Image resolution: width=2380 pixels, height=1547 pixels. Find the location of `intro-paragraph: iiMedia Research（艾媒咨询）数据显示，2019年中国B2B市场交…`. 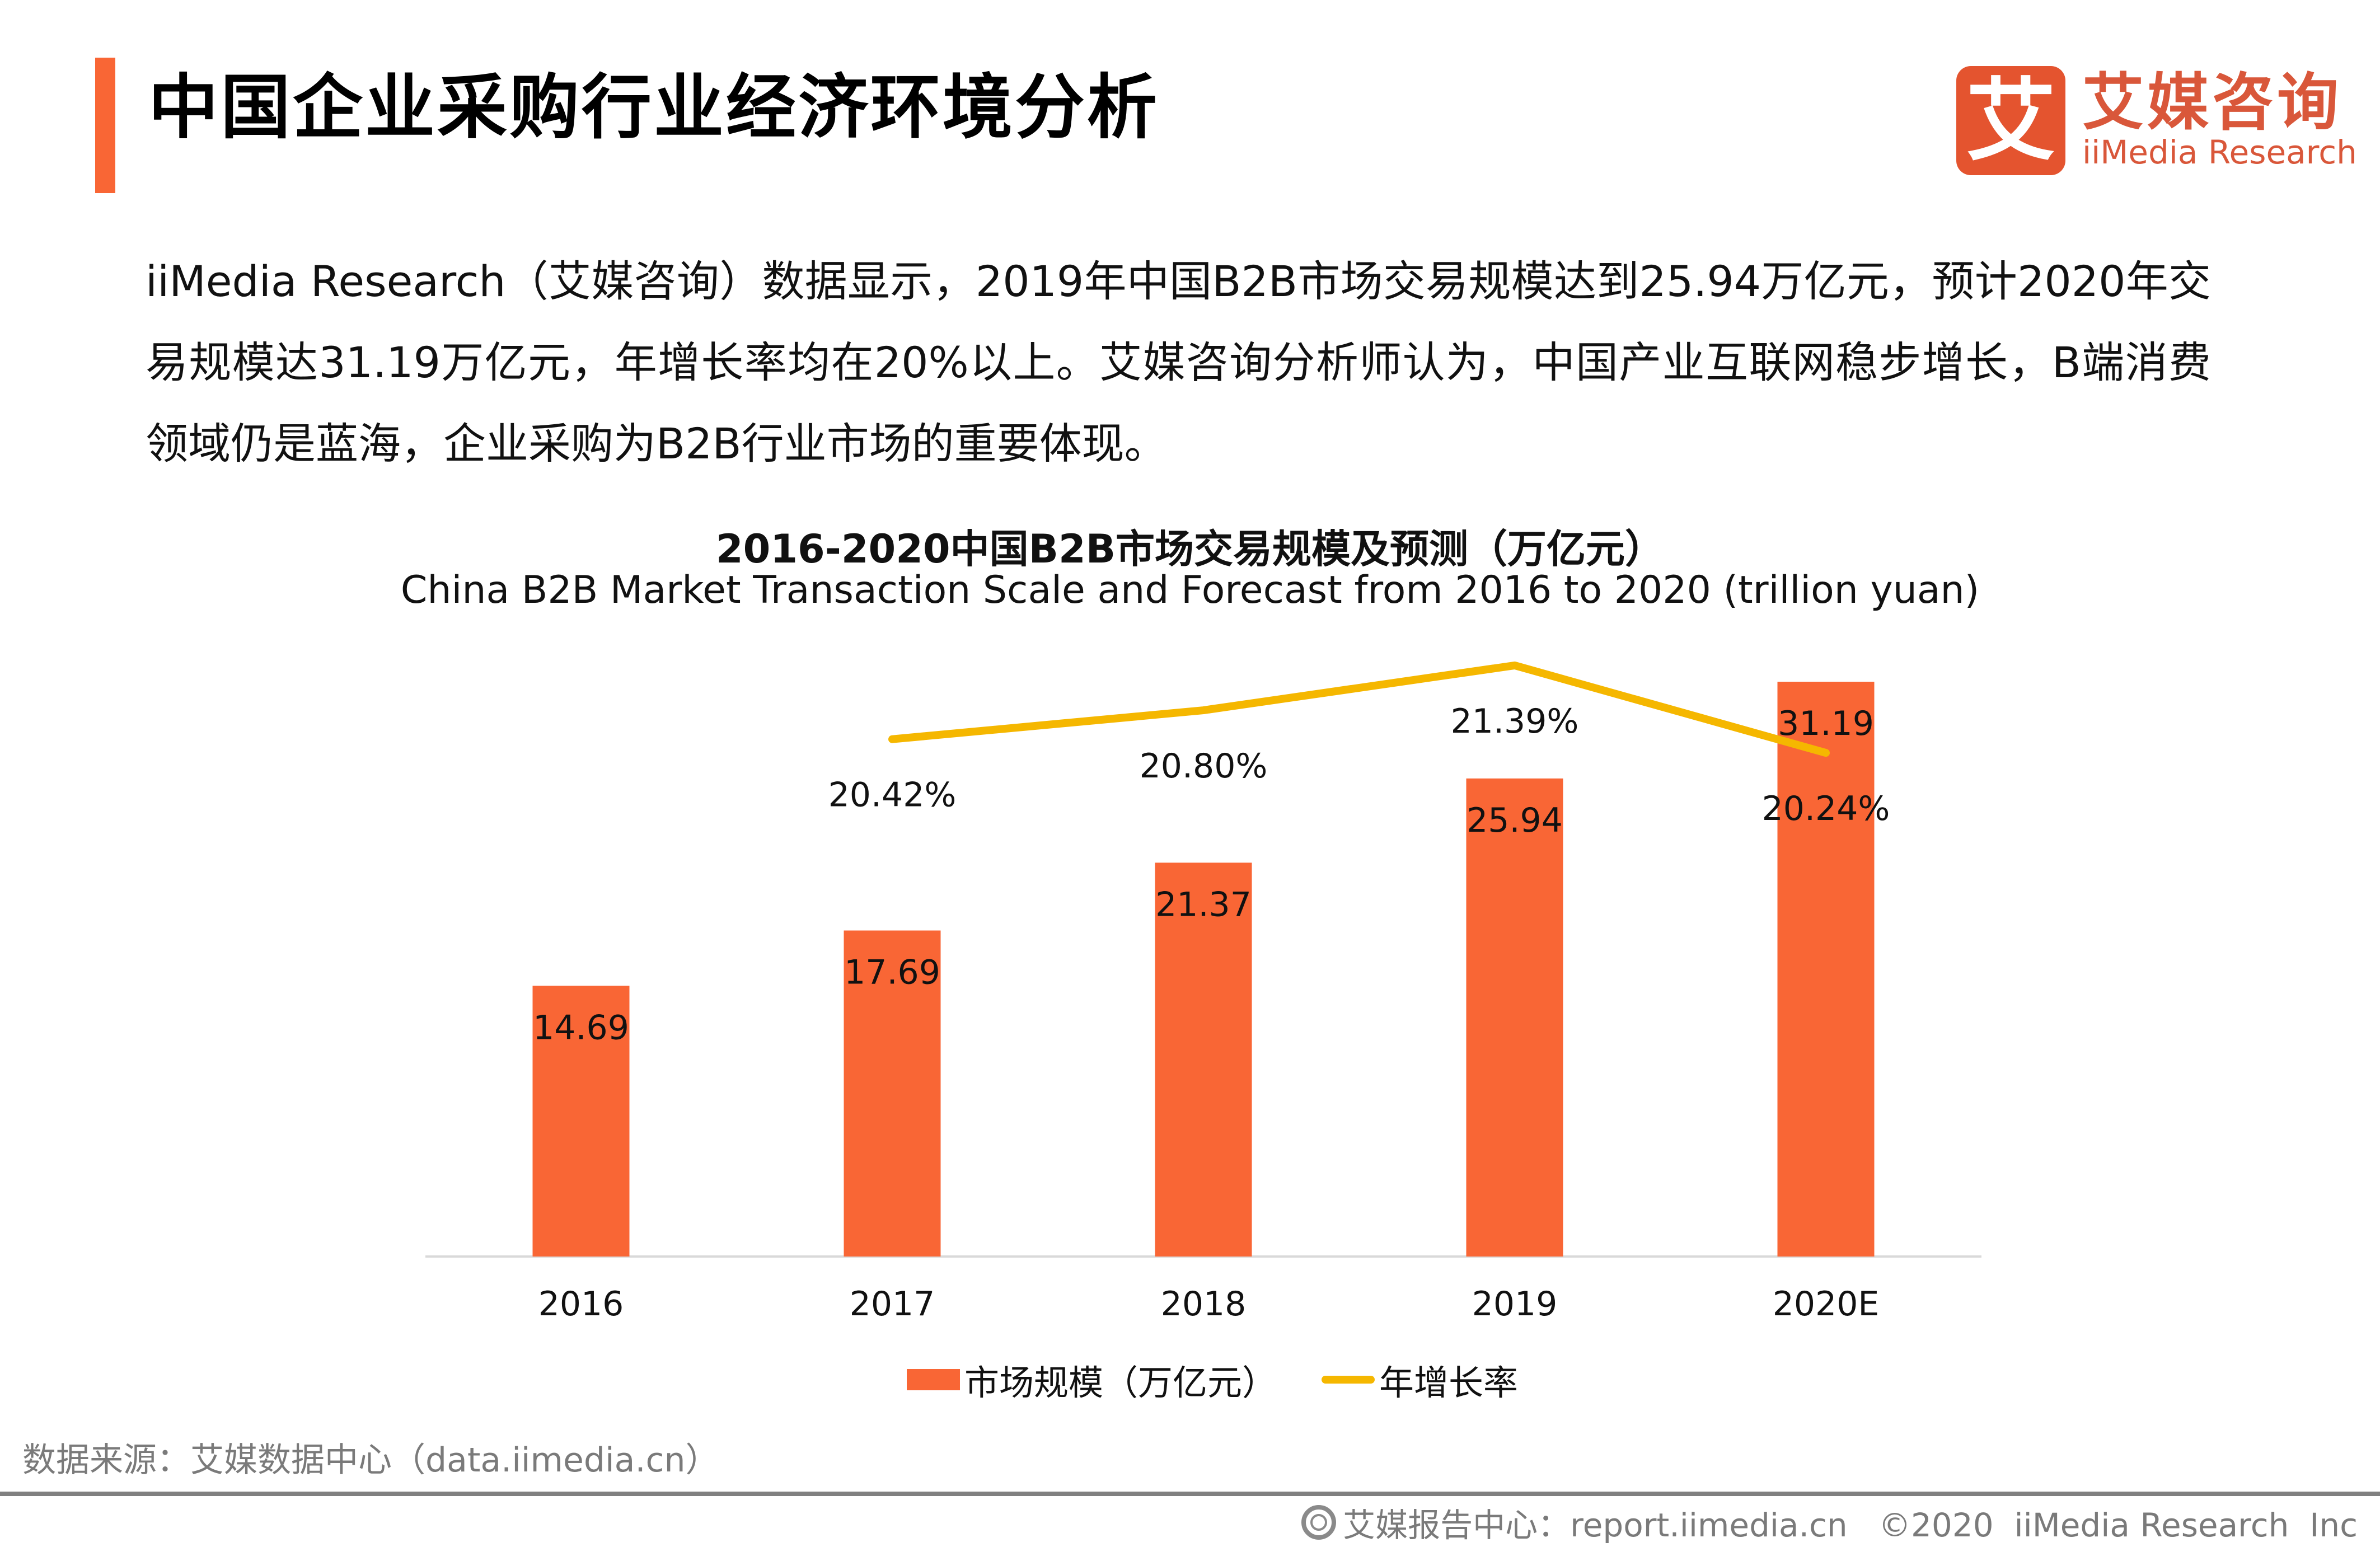

intro-paragraph: iiMedia Research（艾媒咨询）数据显示，2019年中国B2B市场交… is located at coordinates (1178, 362).